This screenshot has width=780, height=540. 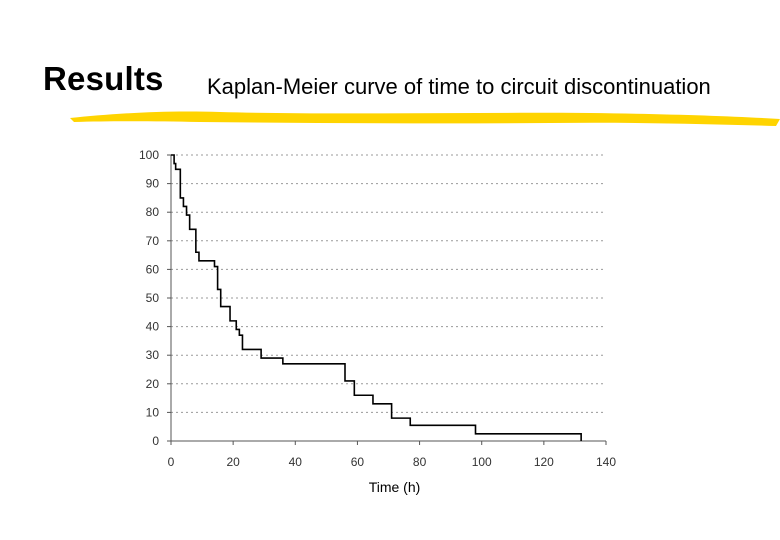 I want to click on x-tick-label: 120, so click(x=544, y=462).